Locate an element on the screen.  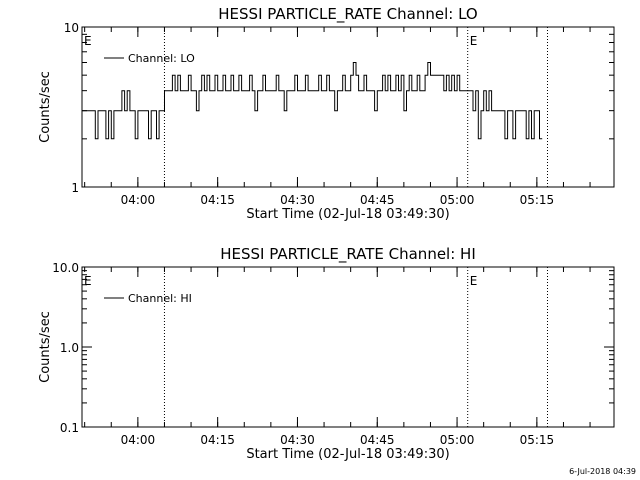
legend-label: Channel: HI is located at coordinates (160, 298).